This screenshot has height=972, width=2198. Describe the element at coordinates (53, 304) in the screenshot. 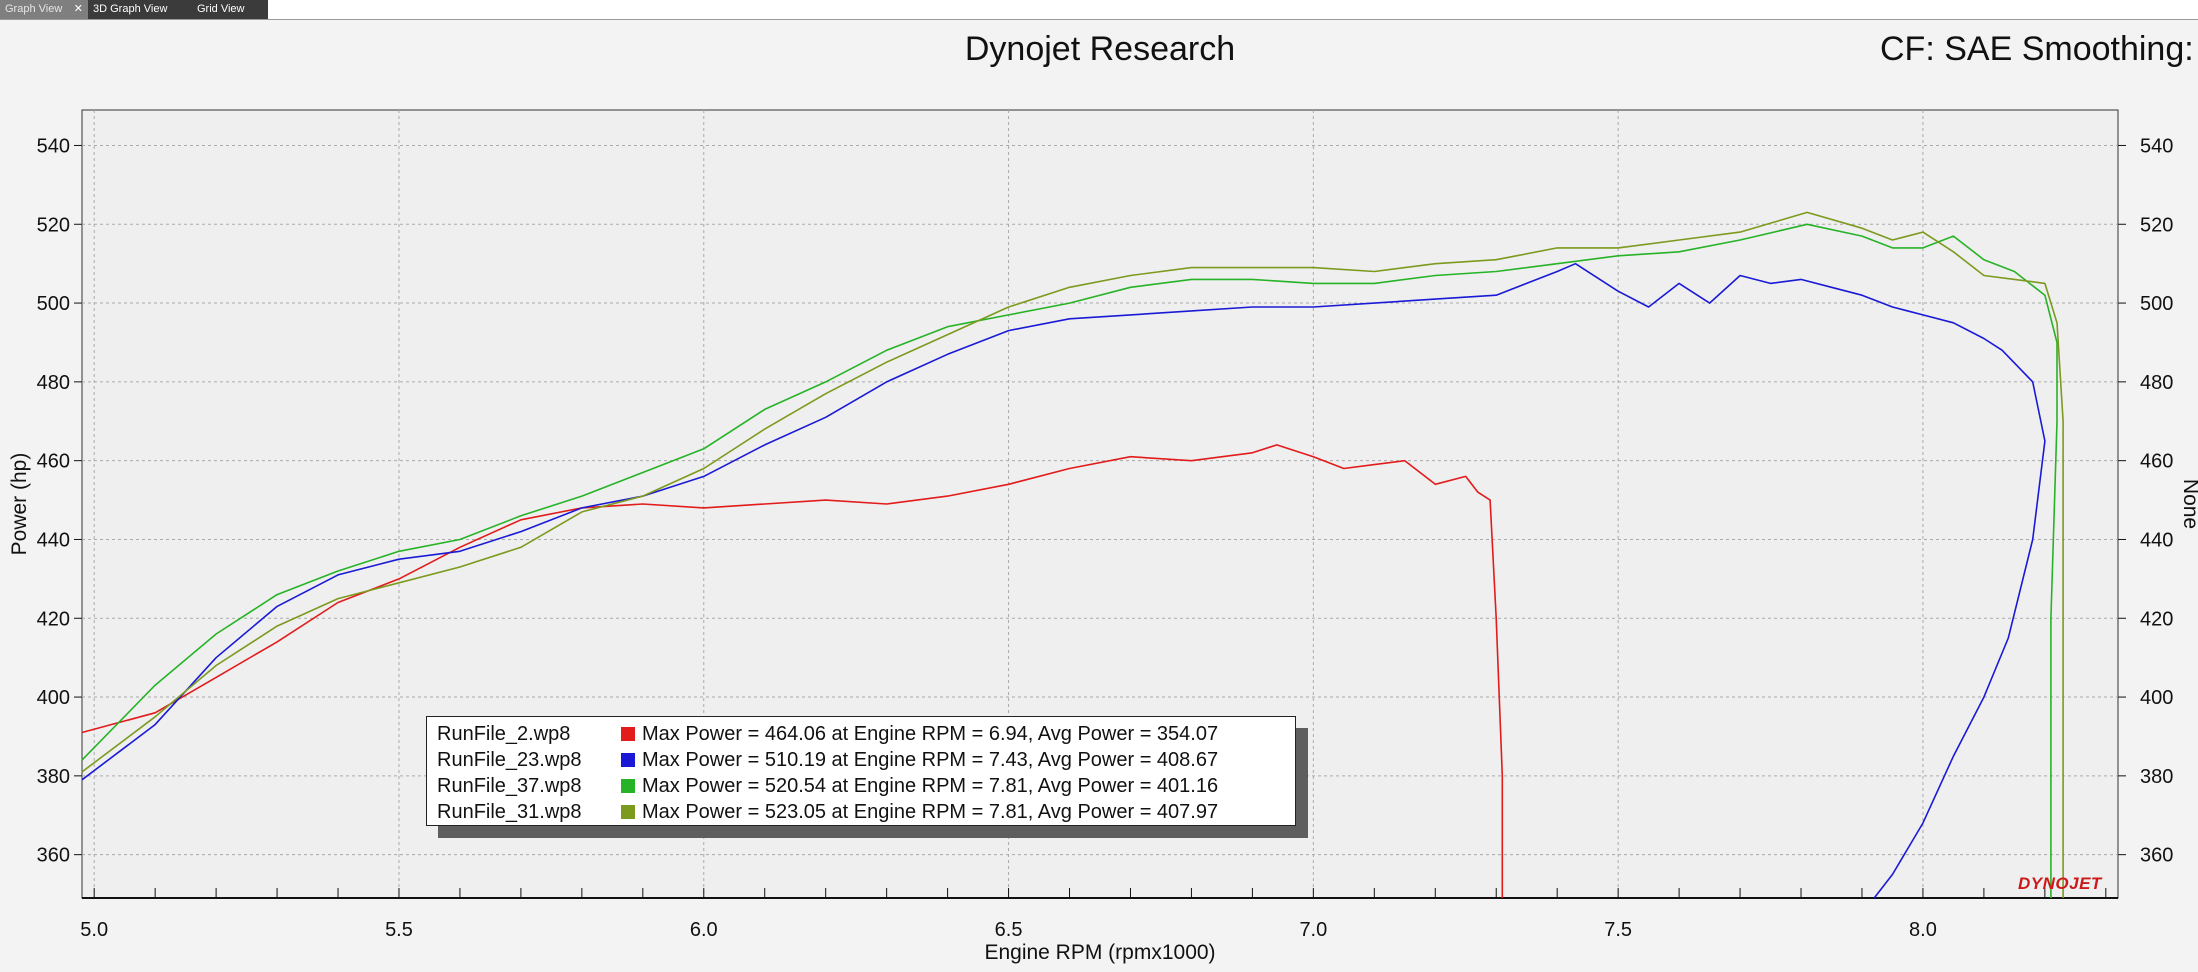

I see `y-tick-label: 500` at that location.